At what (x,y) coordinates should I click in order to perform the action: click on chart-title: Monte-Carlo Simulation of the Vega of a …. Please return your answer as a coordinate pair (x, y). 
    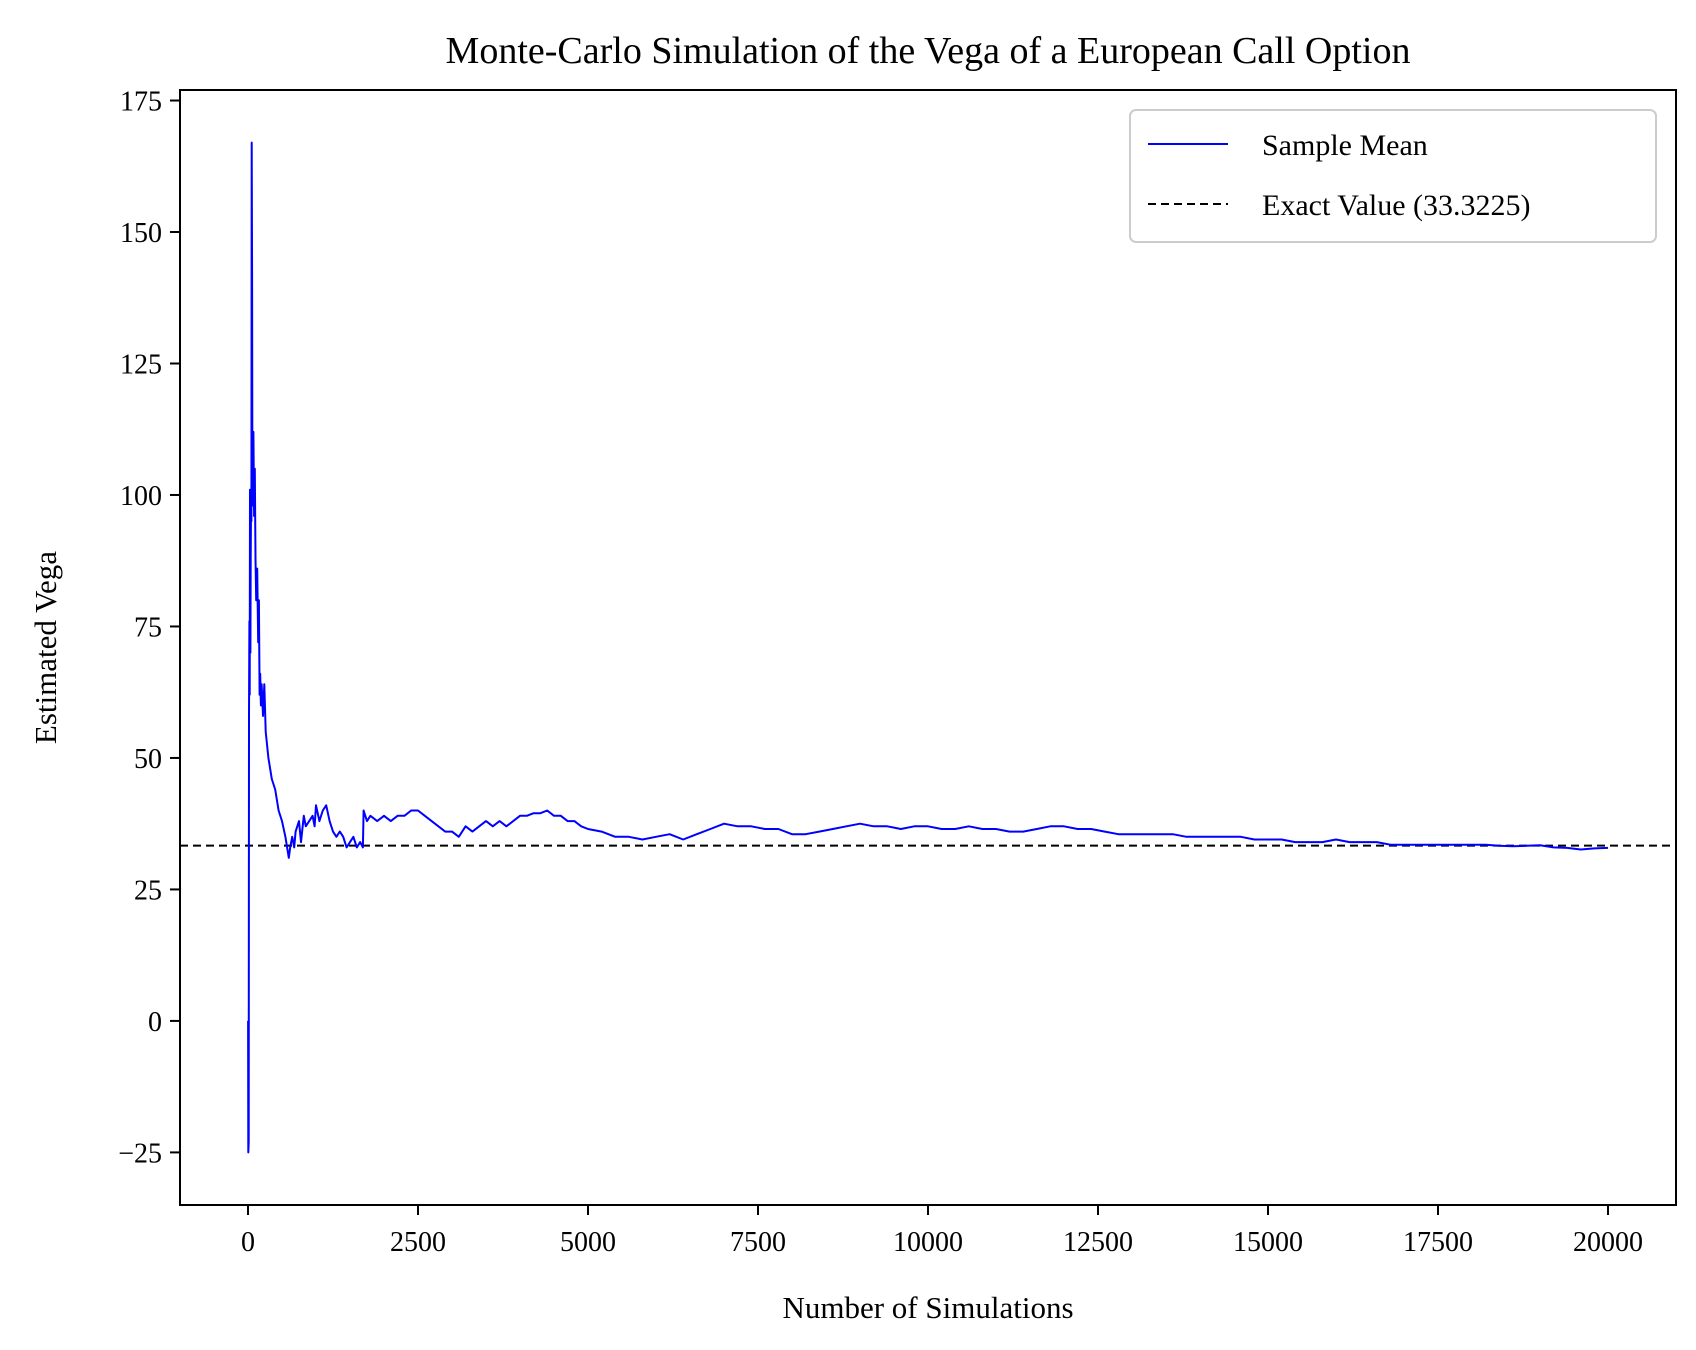
    Looking at the image, I should click on (928, 51).